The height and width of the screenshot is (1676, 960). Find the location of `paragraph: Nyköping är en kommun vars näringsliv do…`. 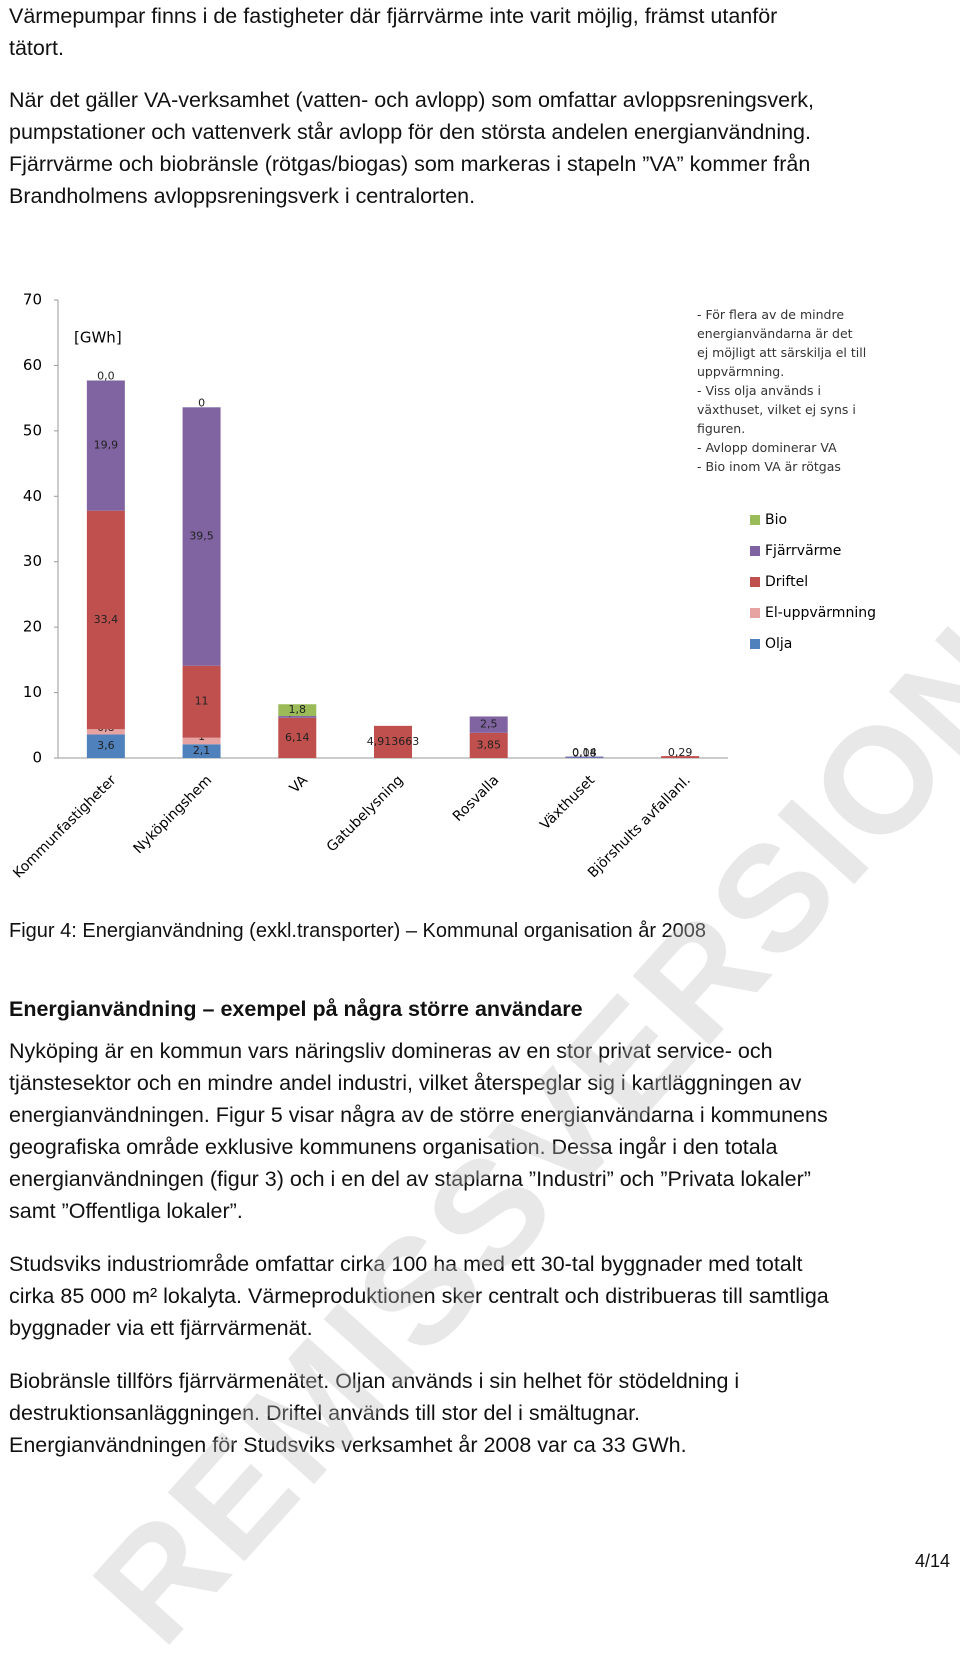

paragraph: Nyköping är en kommun vars näringsliv do… is located at coordinates (418, 1131).